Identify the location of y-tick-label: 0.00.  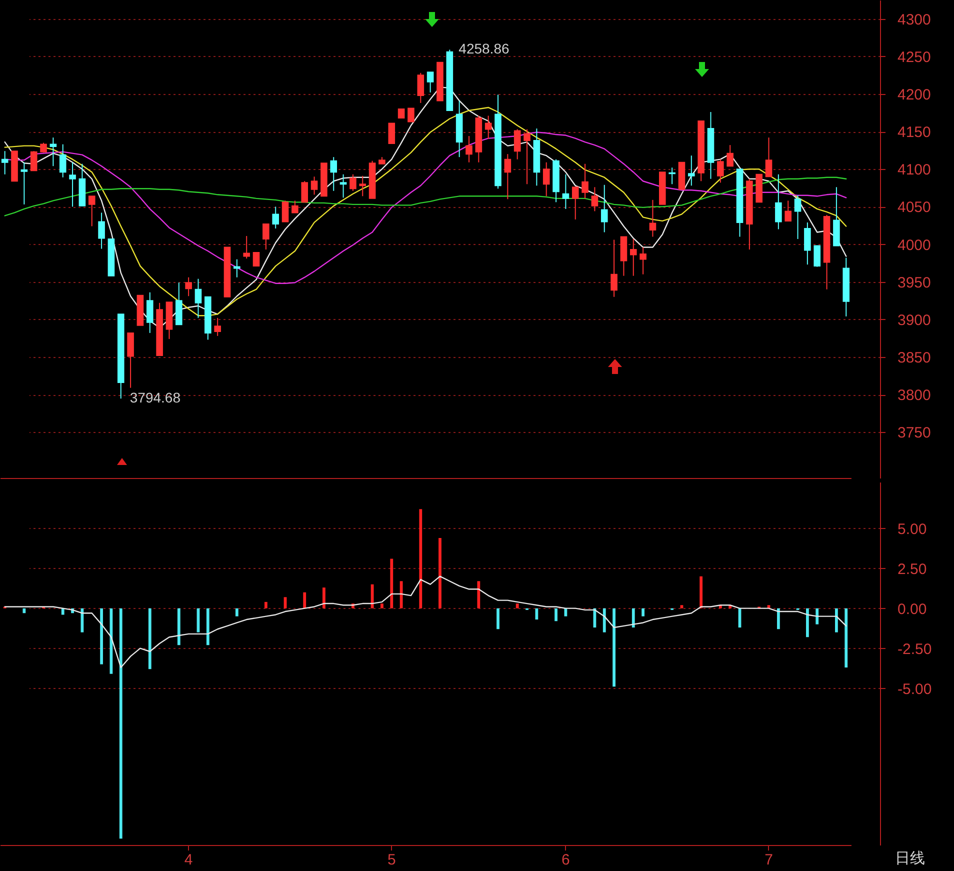
(912, 609).